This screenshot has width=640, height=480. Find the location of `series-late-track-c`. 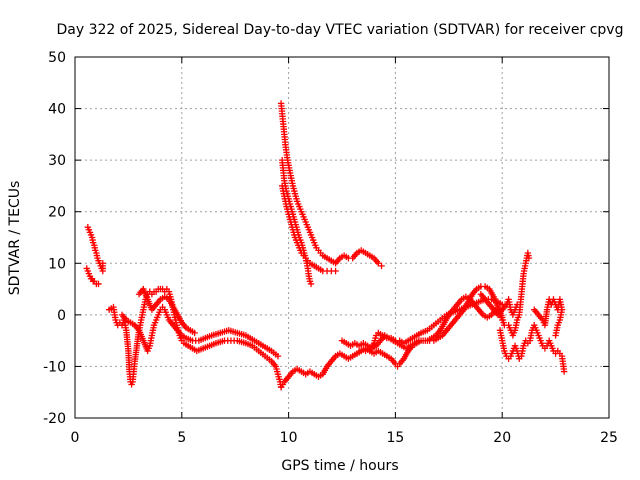

series-late-track-c is located at coordinates (499, 305).